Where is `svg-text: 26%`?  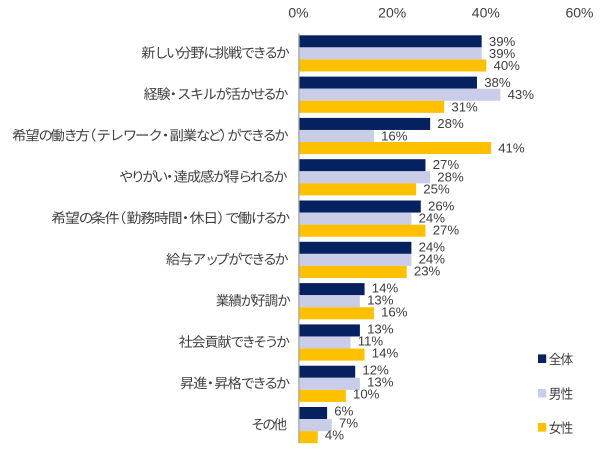
svg-text: 26% is located at coordinates (441, 205).